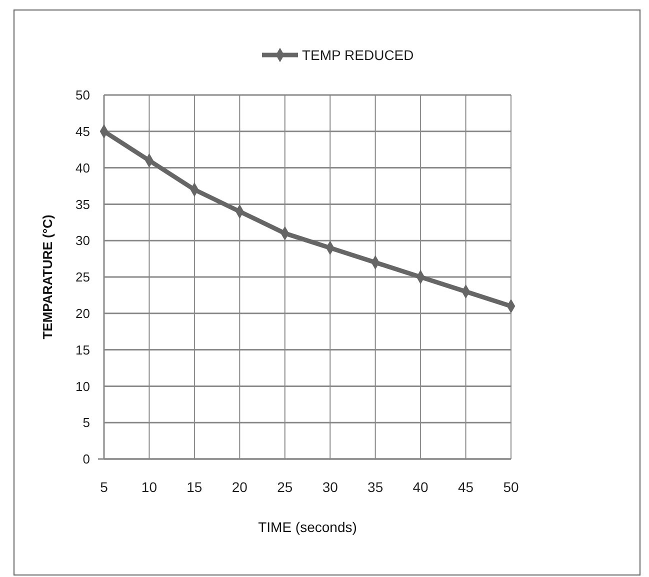  Describe the element at coordinates (86, 459) in the screenshot. I see `y-tick-label: 0` at that location.